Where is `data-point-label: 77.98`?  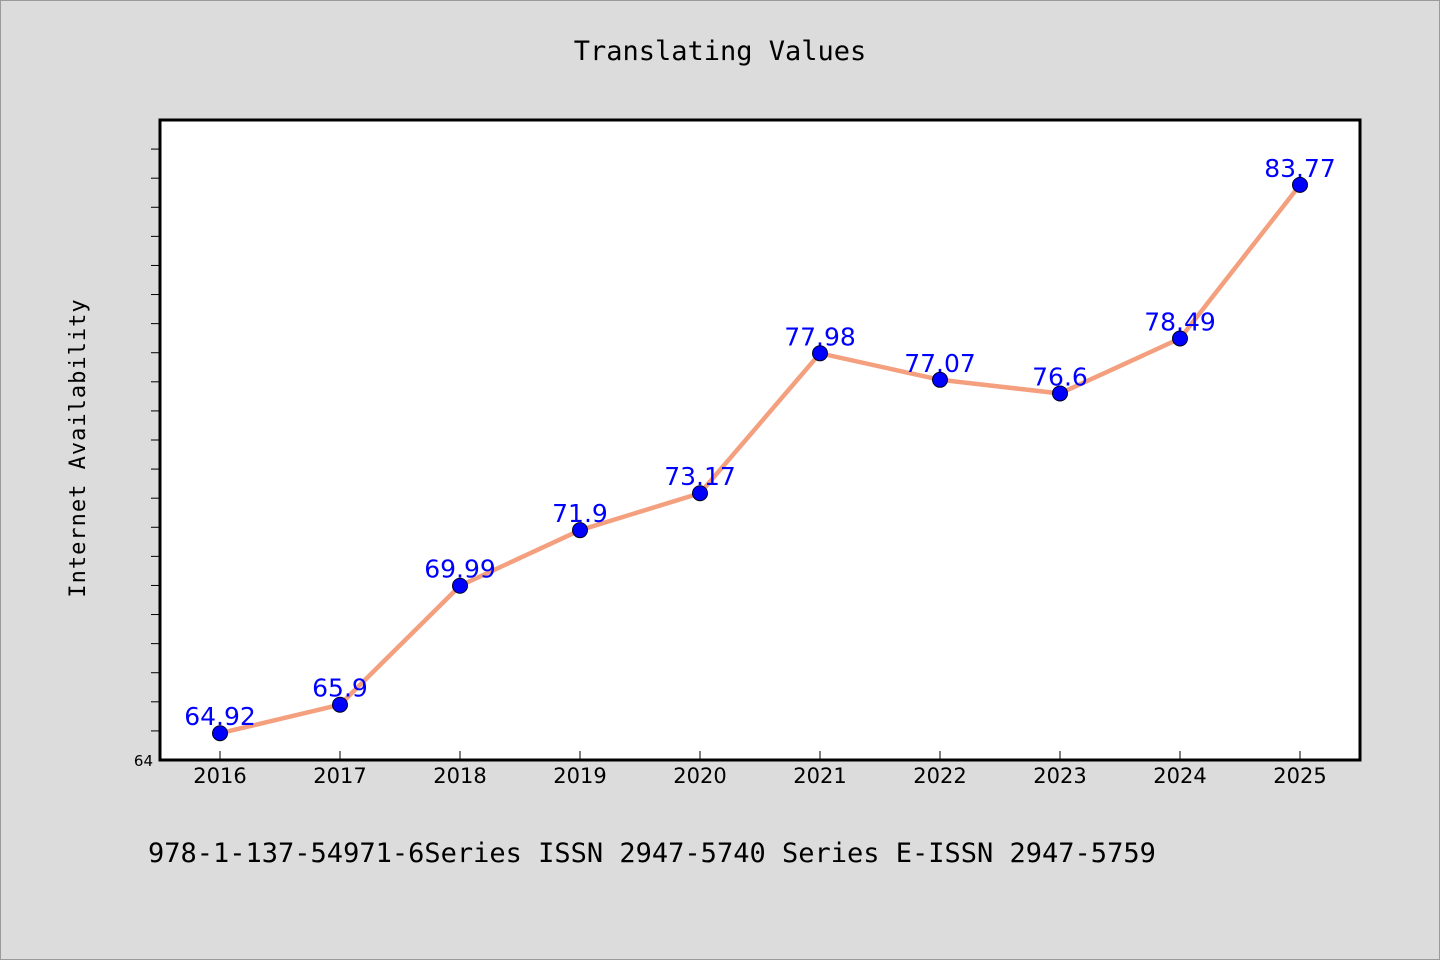 data-point-label: 77.98 is located at coordinates (820, 336).